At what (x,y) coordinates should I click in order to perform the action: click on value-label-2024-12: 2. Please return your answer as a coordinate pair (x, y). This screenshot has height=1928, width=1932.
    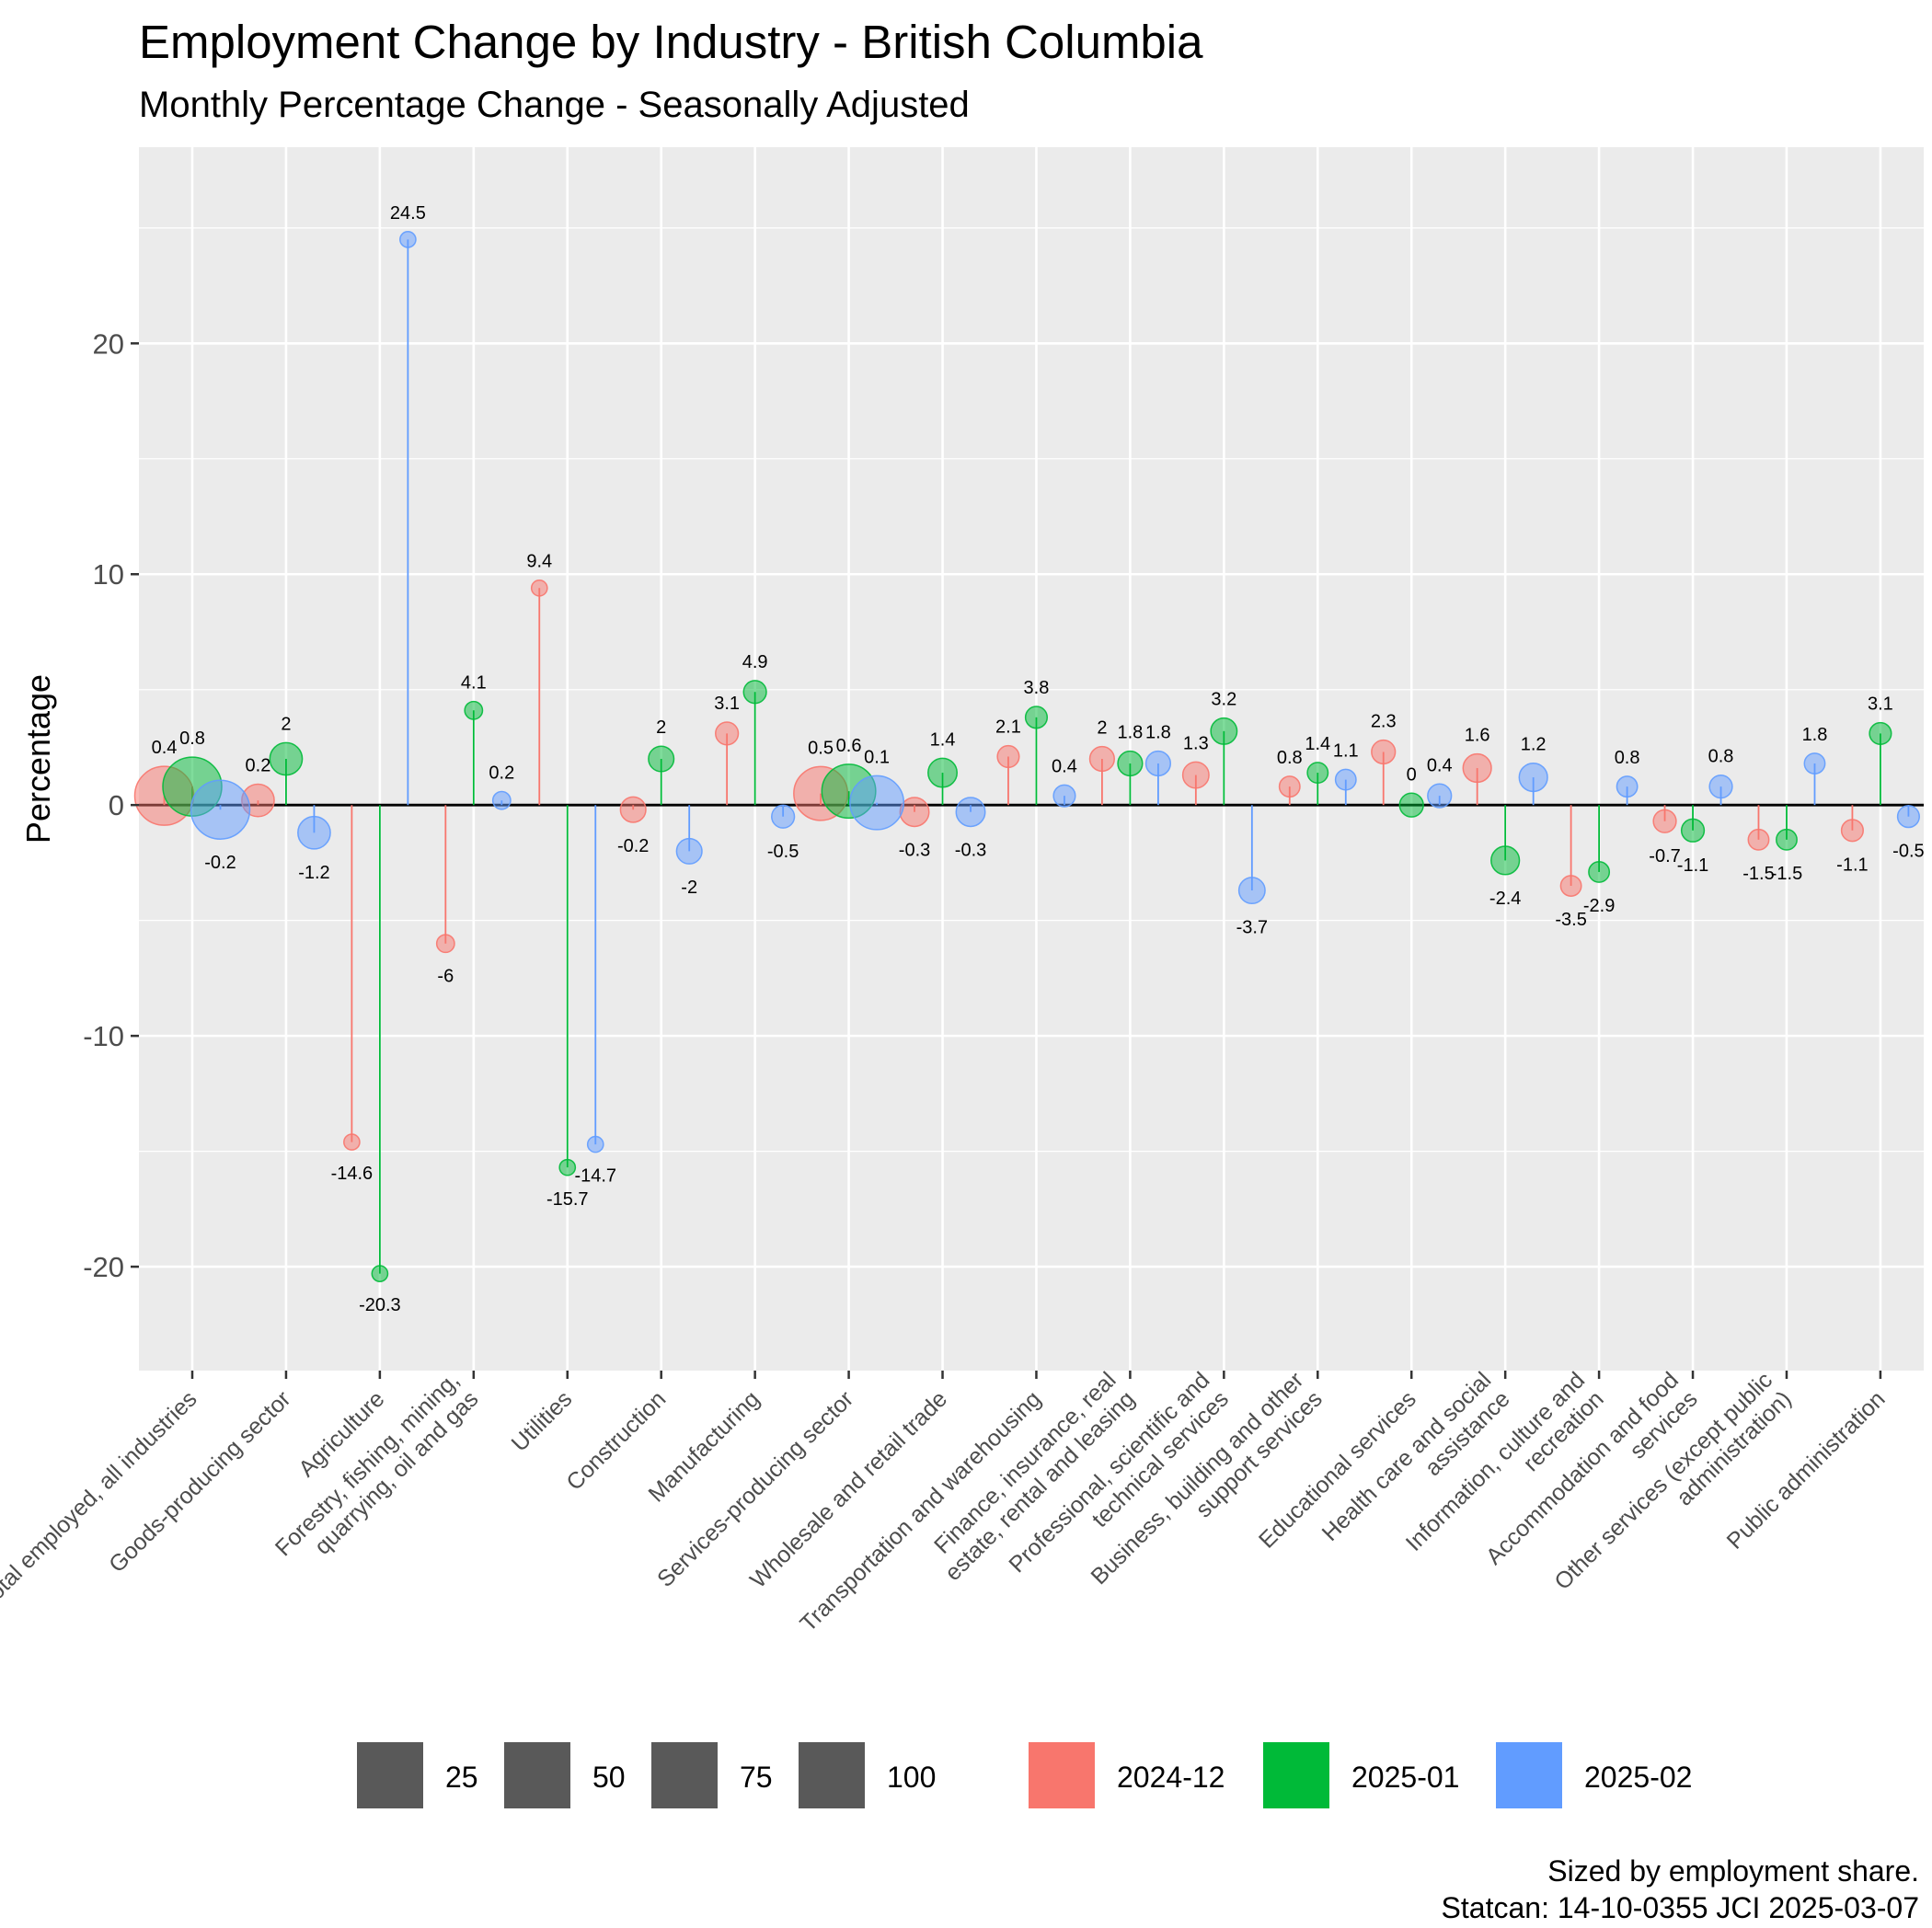
    Looking at the image, I should click on (1102, 728).